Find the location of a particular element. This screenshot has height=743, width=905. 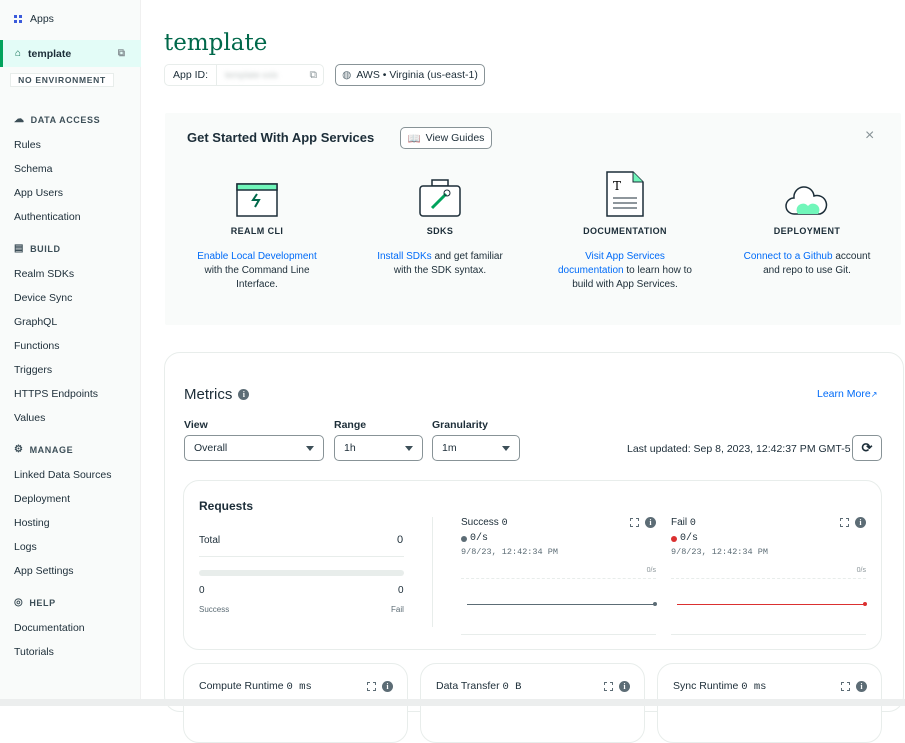

sidebar-item-hosting: Hosting is located at coordinates (32, 523).